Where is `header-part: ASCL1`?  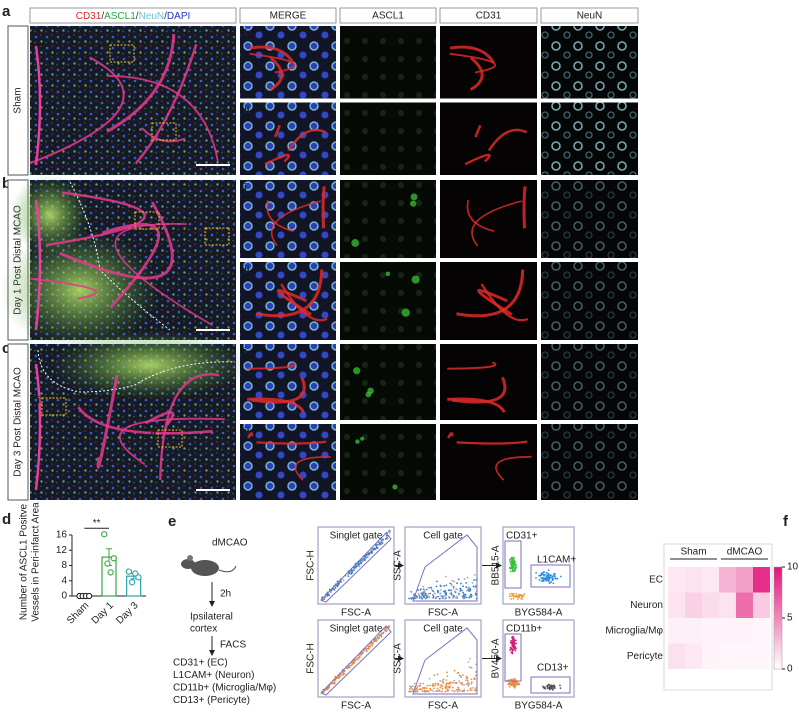 header-part: ASCL1 is located at coordinates (120, 16).